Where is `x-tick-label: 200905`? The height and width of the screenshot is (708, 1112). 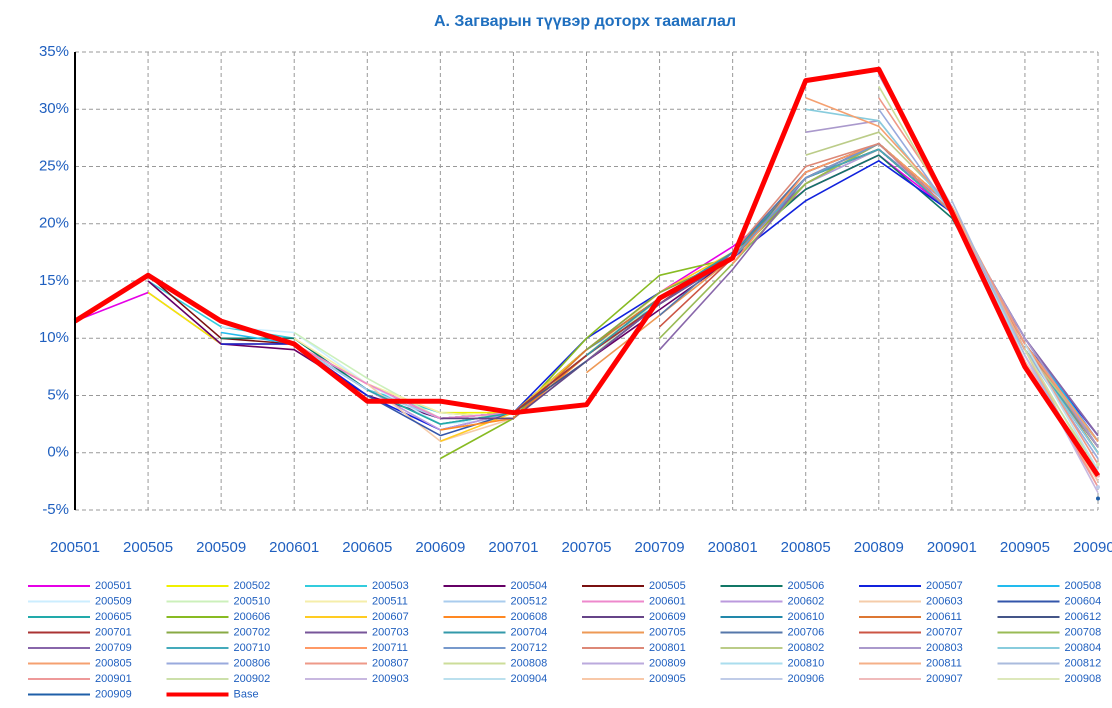 x-tick-label: 200905 is located at coordinates (1025, 547).